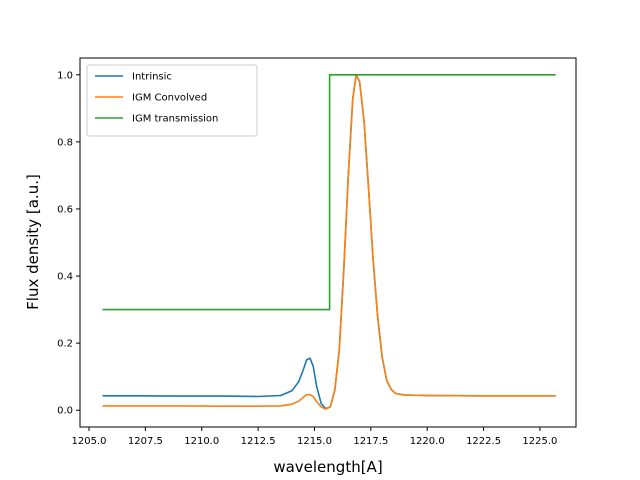 This screenshot has height=480, width=640. I want to click on x-tick-label: 1225.0, so click(539, 441).